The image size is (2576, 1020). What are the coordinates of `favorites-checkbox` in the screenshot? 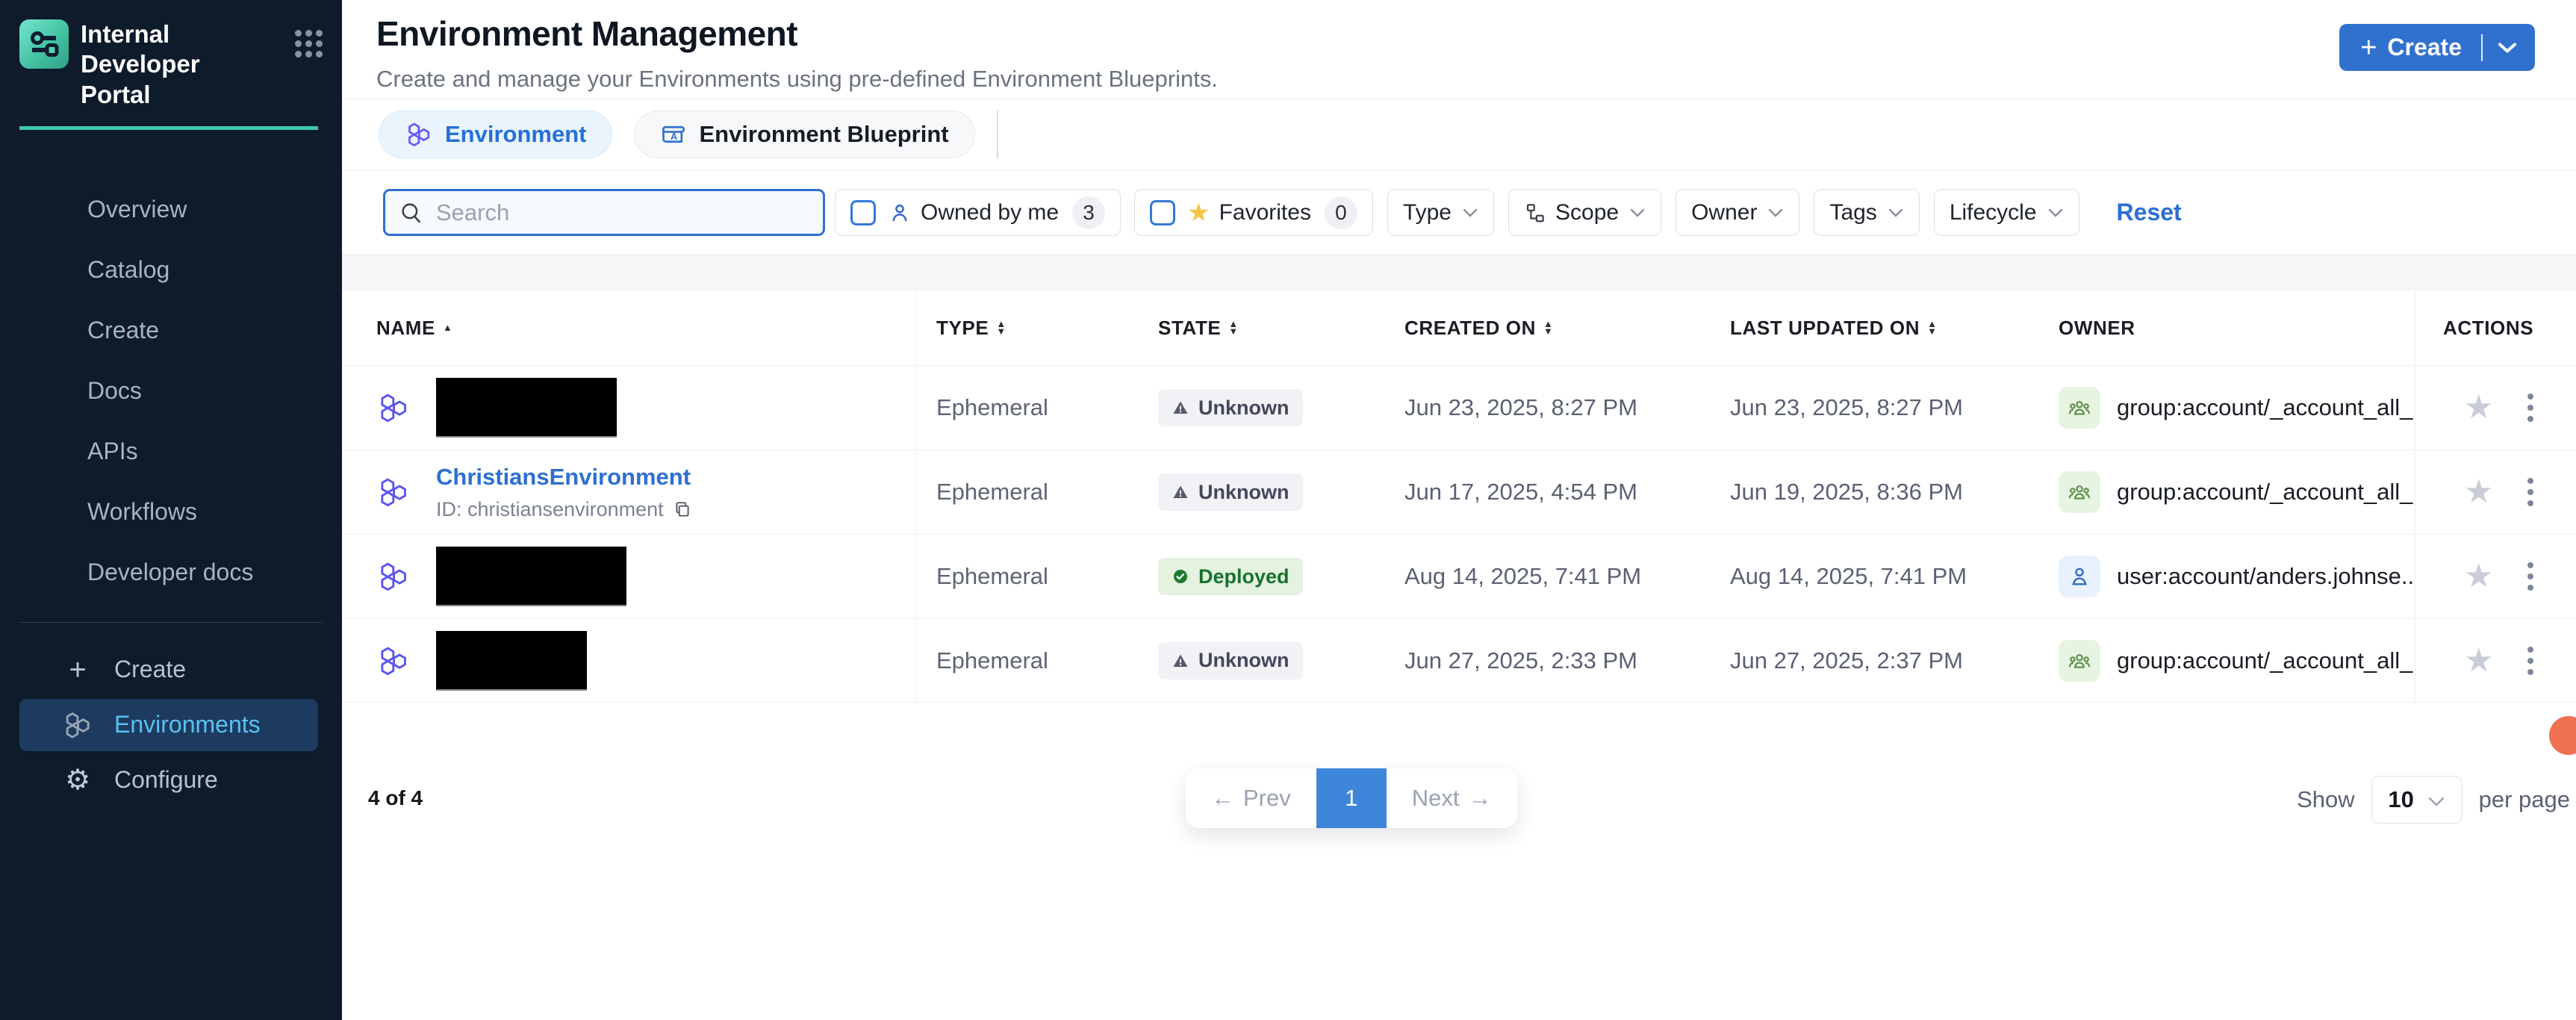 It's located at (1163, 212).